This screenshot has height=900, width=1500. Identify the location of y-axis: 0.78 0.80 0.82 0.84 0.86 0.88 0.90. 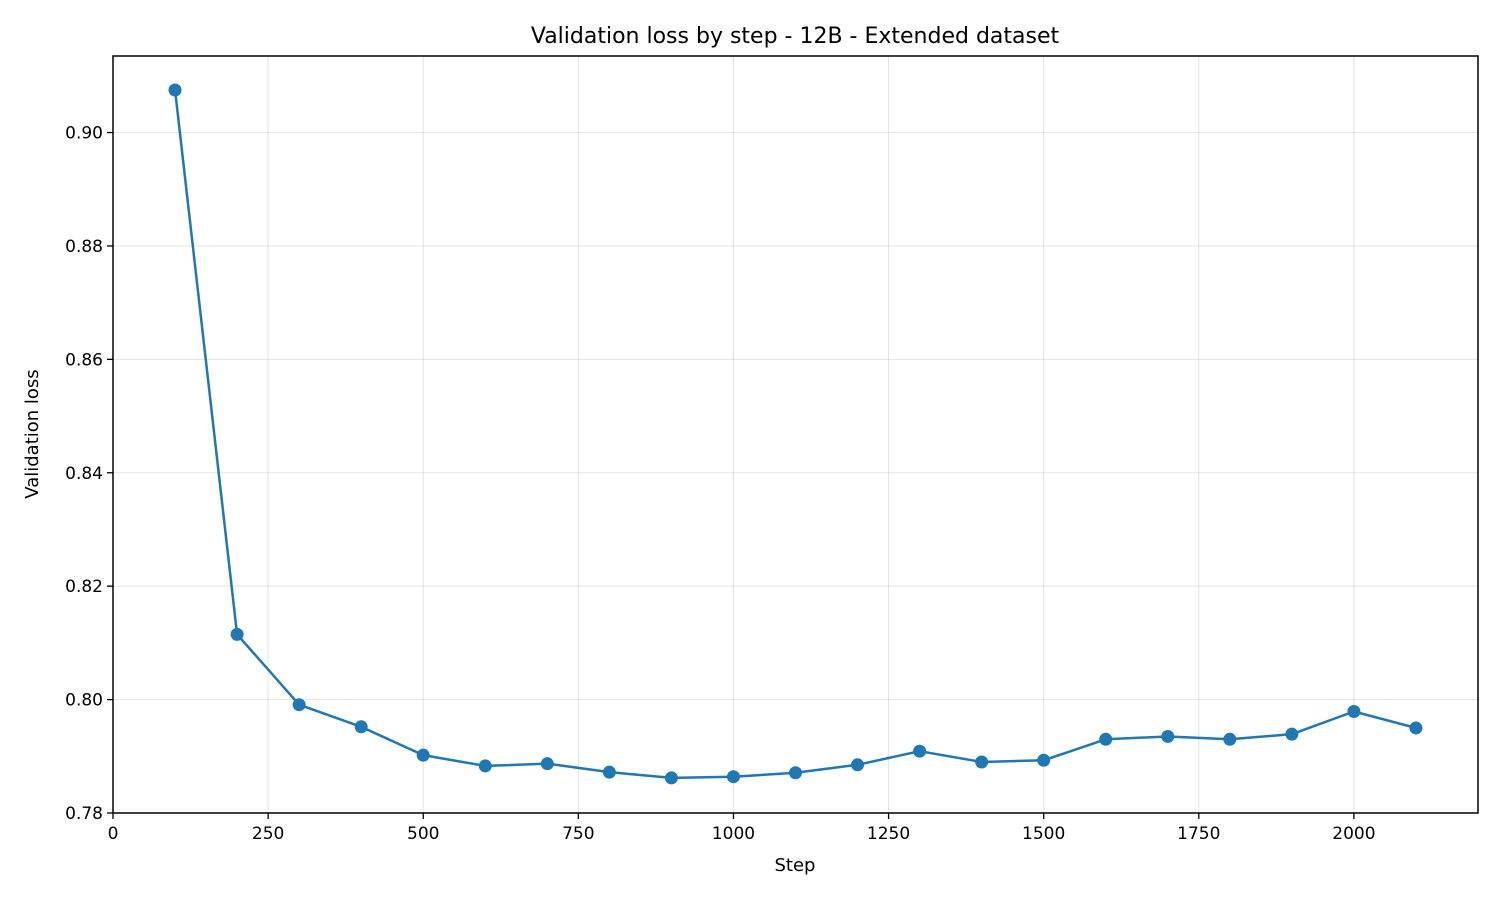
(89, 474).